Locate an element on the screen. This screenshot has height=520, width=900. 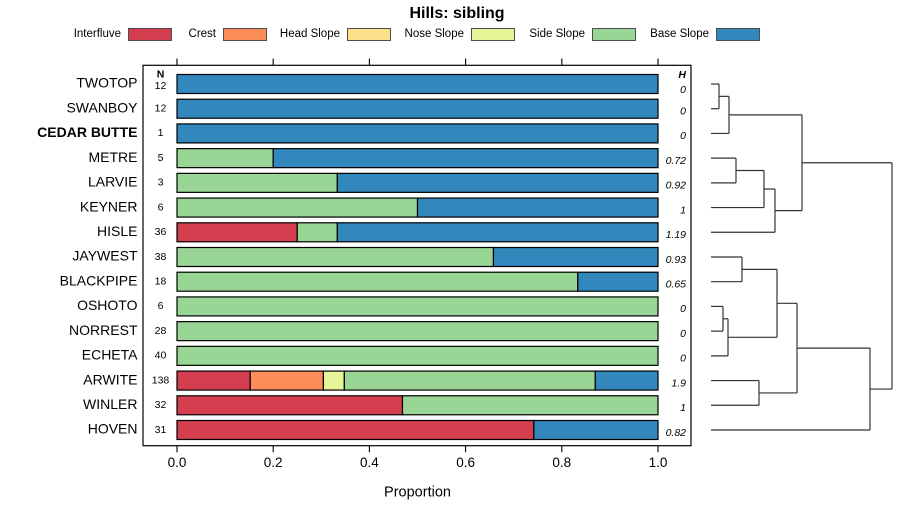
row-label-metre: METRE is located at coordinates (113, 157).